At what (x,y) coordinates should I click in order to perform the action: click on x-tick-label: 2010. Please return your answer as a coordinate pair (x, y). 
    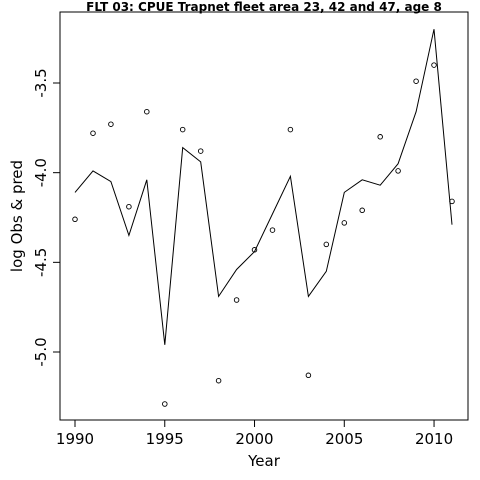
    Looking at the image, I should click on (434, 439).